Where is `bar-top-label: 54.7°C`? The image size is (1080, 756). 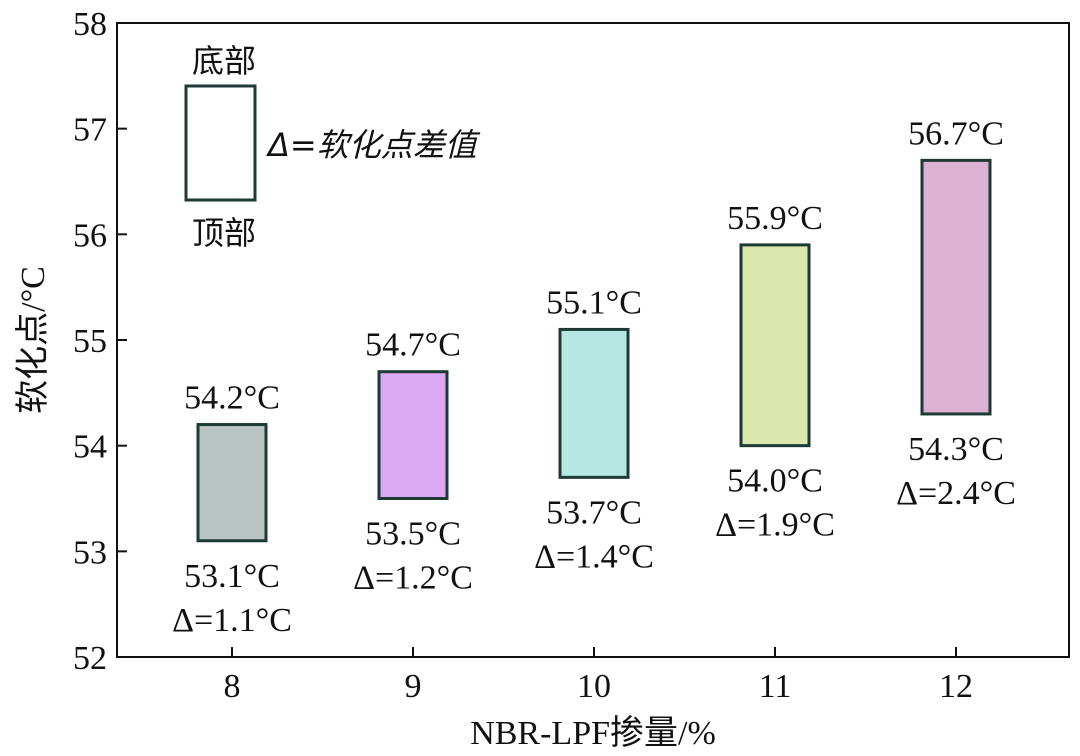 bar-top-label: 54.7°C is located at coordinates (413, 345).